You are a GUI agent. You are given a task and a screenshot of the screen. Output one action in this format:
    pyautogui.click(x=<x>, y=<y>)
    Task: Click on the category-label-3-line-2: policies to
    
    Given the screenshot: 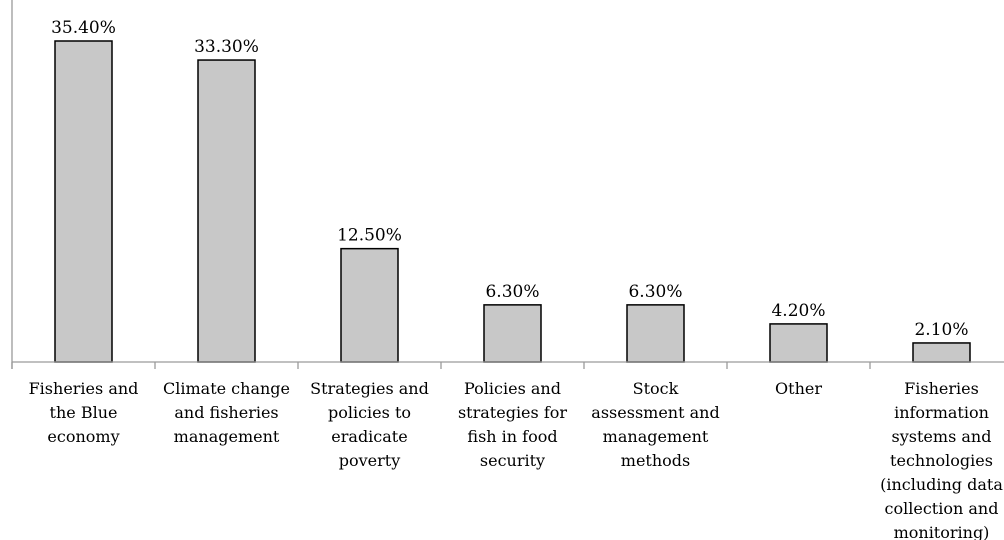 What is the action you would take?
    pyautogui.click(x=369, y=412)
    